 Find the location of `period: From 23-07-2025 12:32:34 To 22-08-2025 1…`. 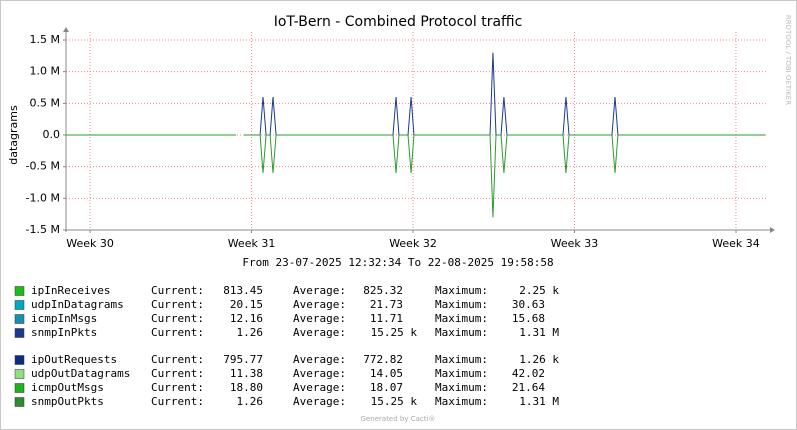

period: From 23-07-2025 12:32:34 To 22-08-2025 1… is located at coordinates (397, 262).